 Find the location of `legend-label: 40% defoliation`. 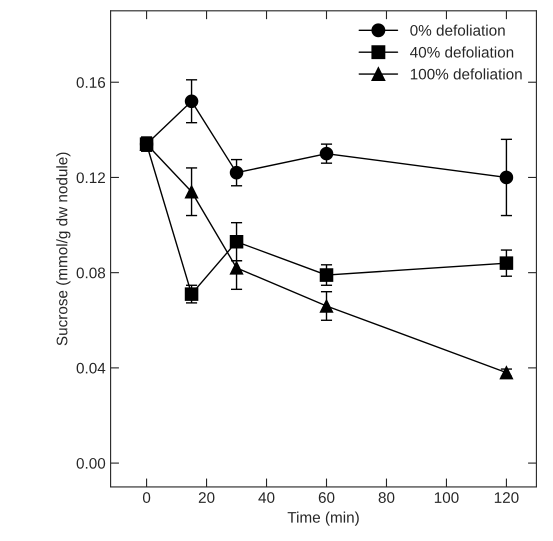

legend-label: 40% defoliation is located at coordinates (462, 52).